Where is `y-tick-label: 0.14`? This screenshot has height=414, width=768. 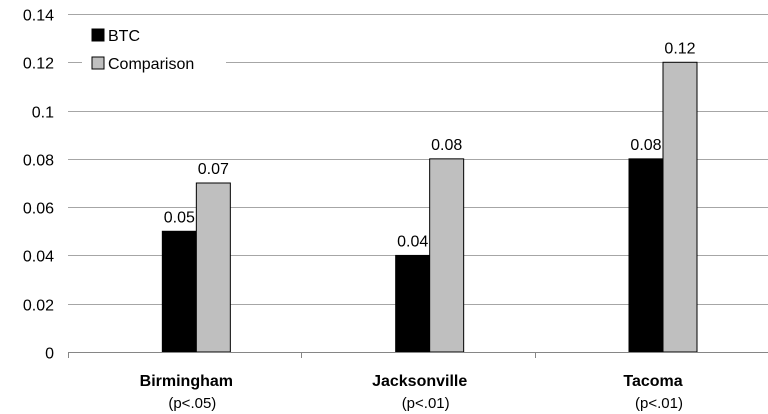 y-tick-label: 0.14 is located at coordinates (38, 16).